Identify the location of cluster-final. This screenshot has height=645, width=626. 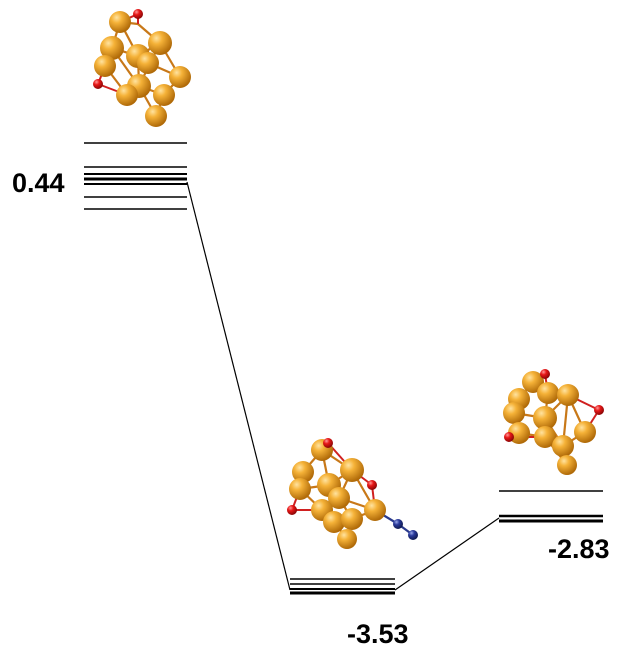
(553, 422).